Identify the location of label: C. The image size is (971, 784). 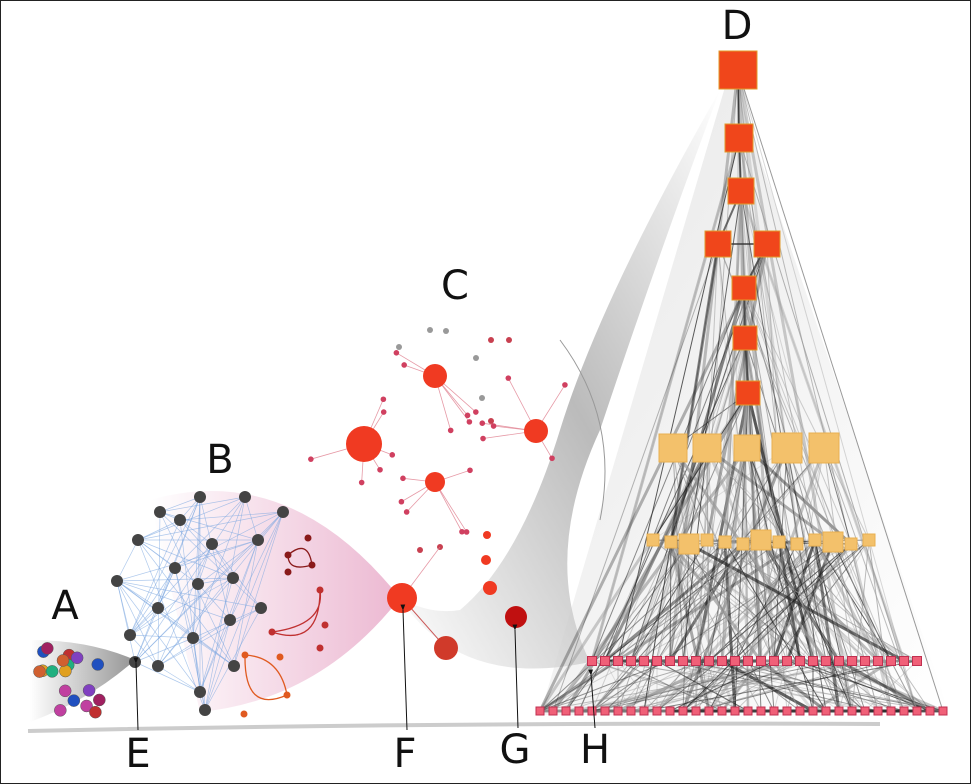
(455, 286).